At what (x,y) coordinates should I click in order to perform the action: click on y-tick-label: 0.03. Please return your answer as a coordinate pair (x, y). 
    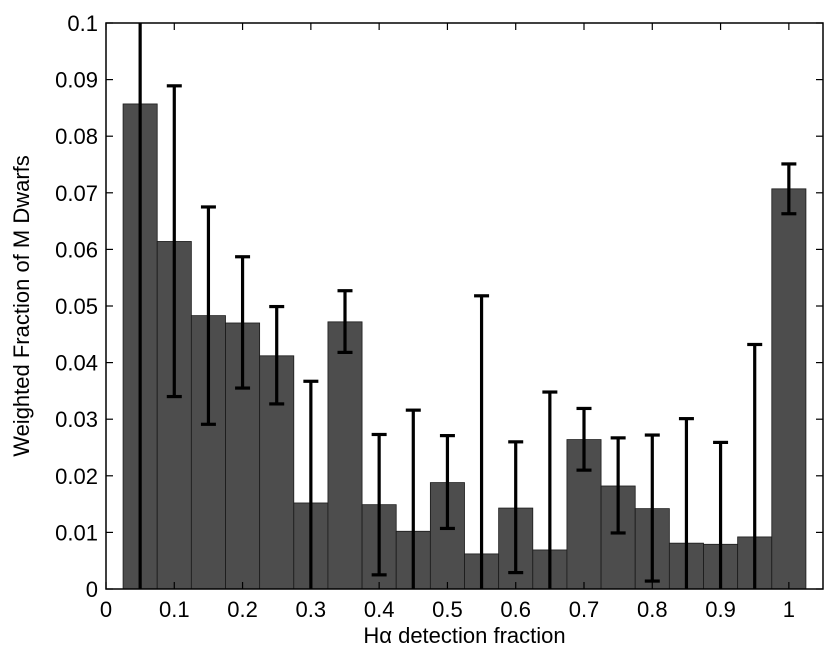
    Looking at the image, I should click on (76, 419).